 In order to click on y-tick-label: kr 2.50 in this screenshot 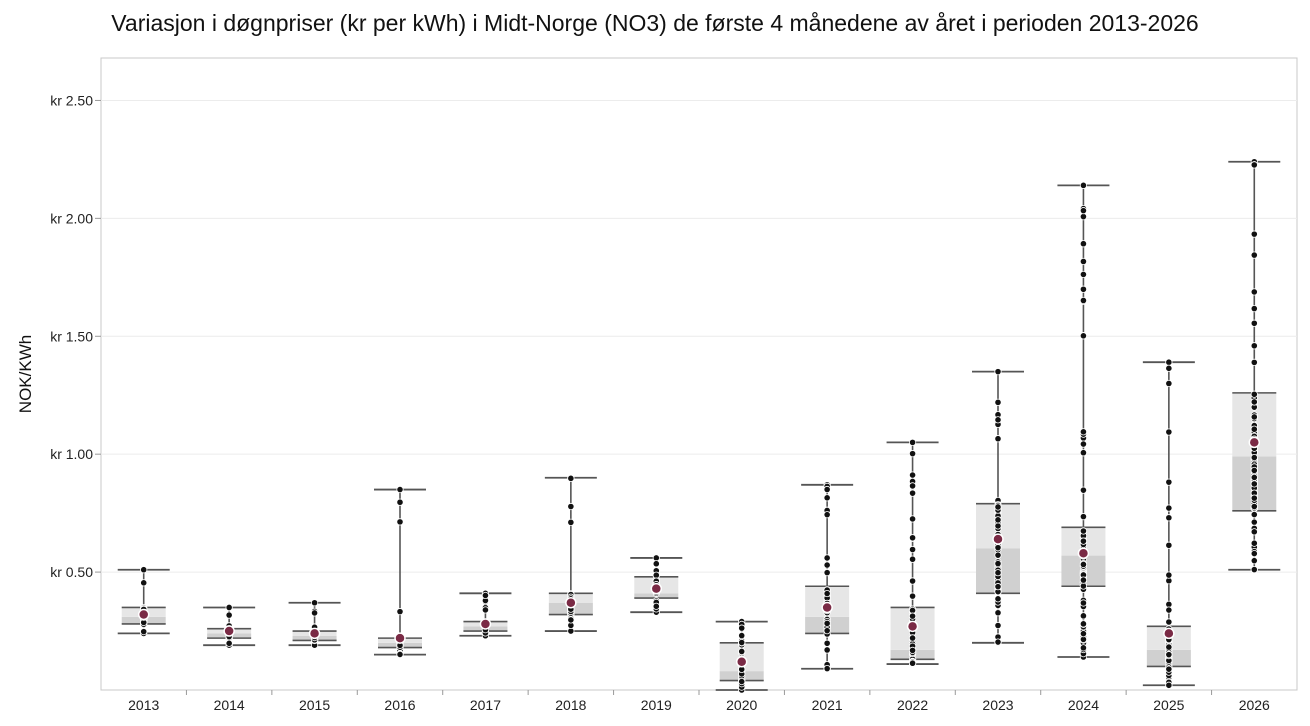, I will do `click(71, 100)`.